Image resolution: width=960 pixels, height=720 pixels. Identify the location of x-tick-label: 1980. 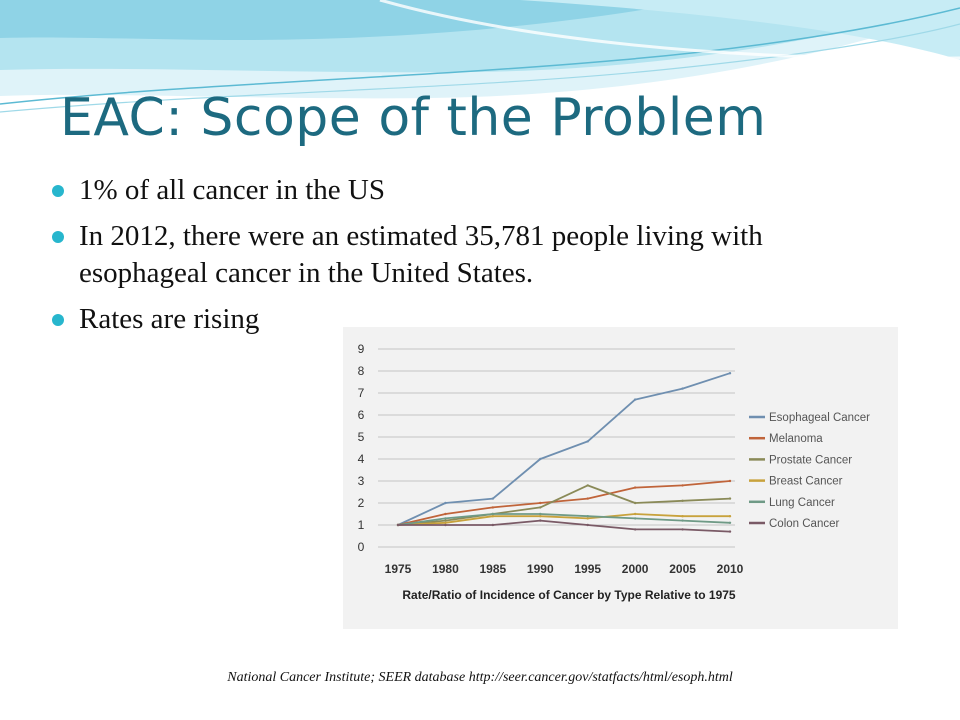
(445, 569).